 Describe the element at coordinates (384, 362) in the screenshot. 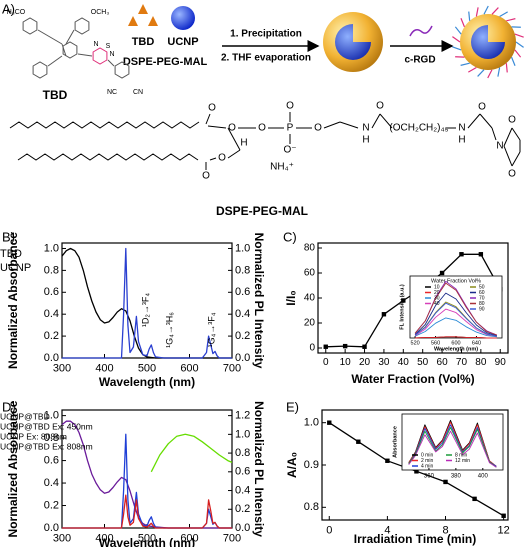

I see `x-tick-label: 30` at that location.